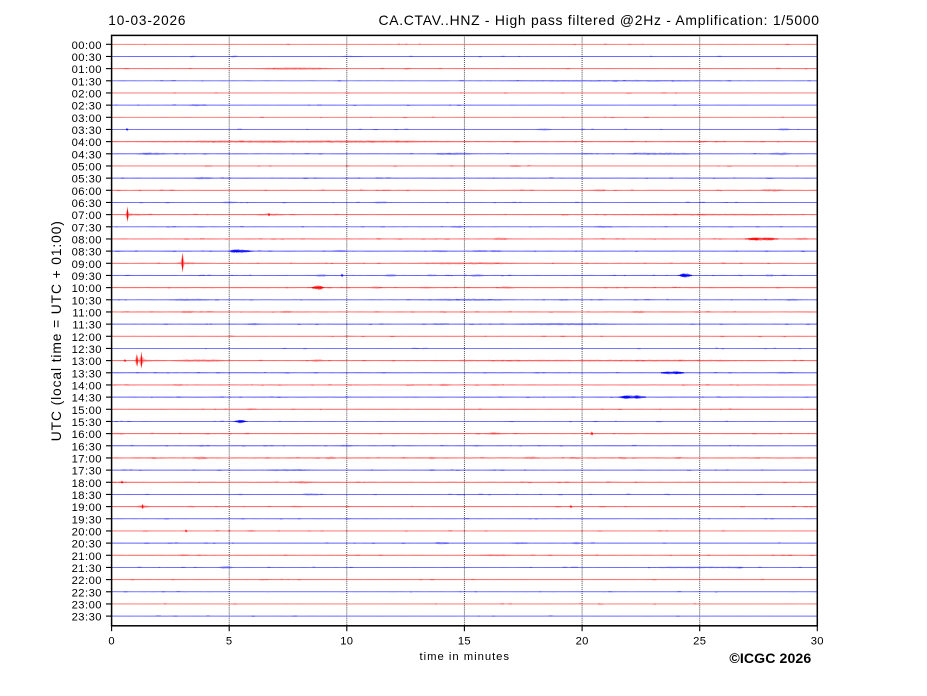  Describe the element at coordinates (87, 167) in the screenshot. I see `svg-text: 05:00` at that location.